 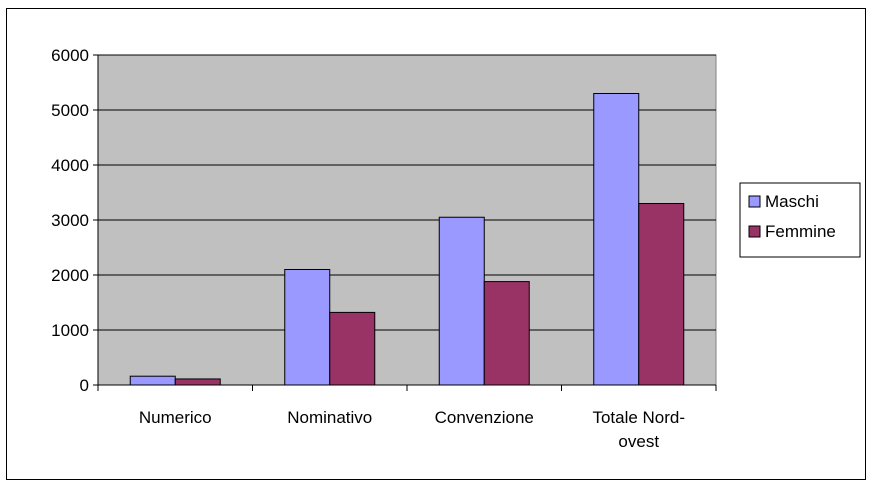 What do you see at coordinates (800, 231) in the screenshot?
I see `legend-label-femmine: Femmine` at bounding box center [800, 231].